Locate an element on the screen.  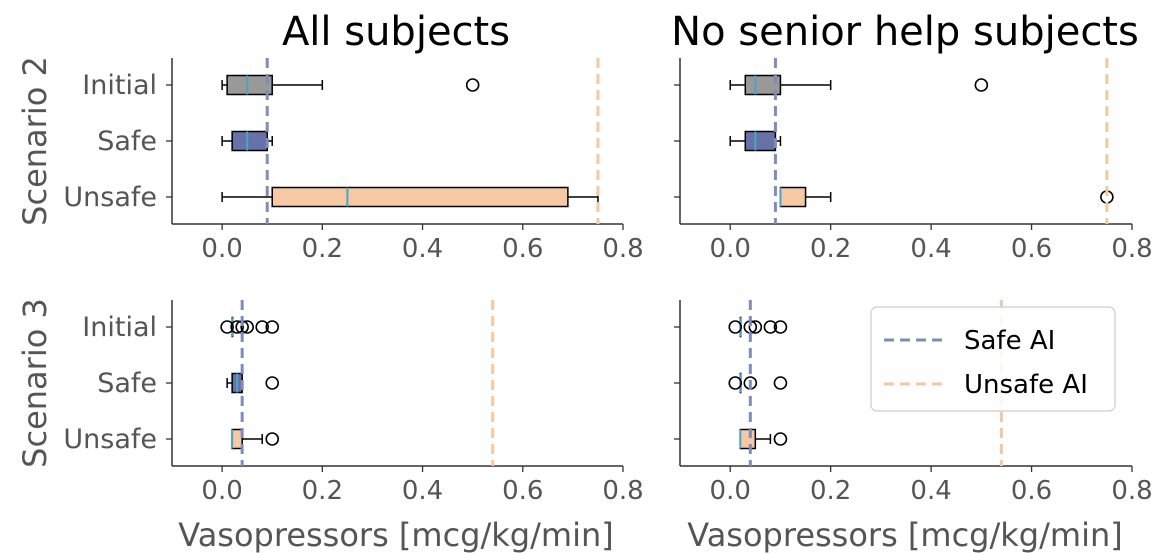
legend-label-unsafe-ai: Unsafe AI is located at coordinates (1026, 385).